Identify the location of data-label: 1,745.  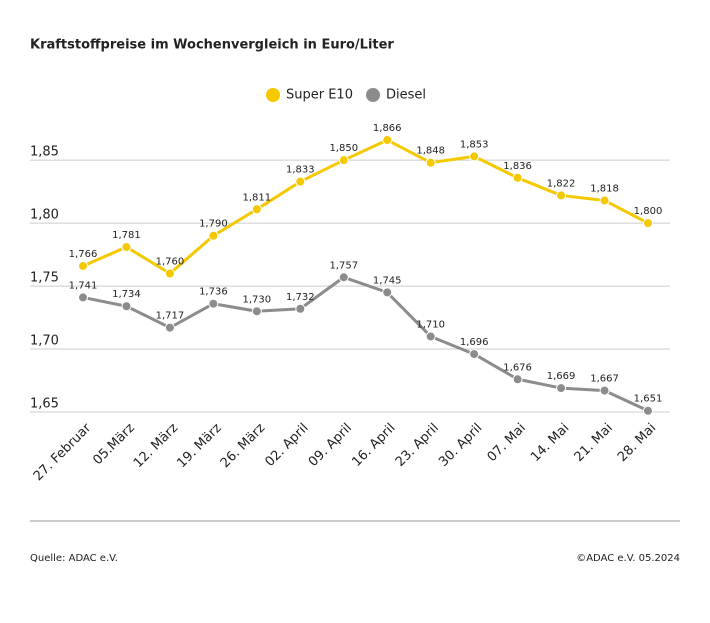
(387, 280).